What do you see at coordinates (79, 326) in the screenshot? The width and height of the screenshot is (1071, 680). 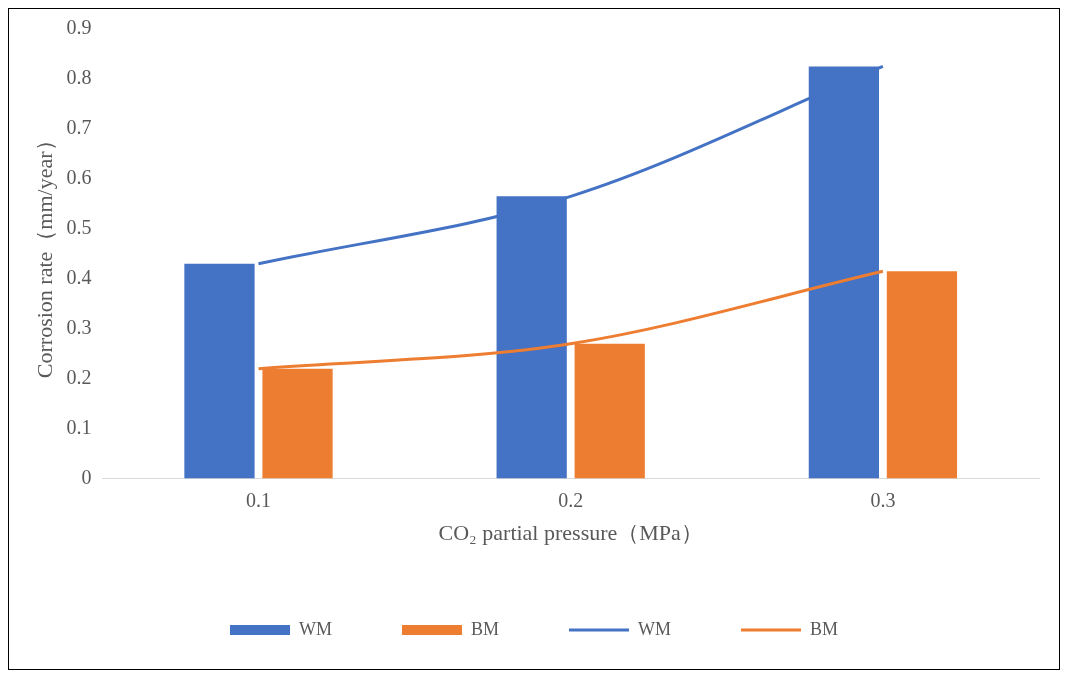 I see `y-tick-label: 0.3` at bounding box center [79, 326].